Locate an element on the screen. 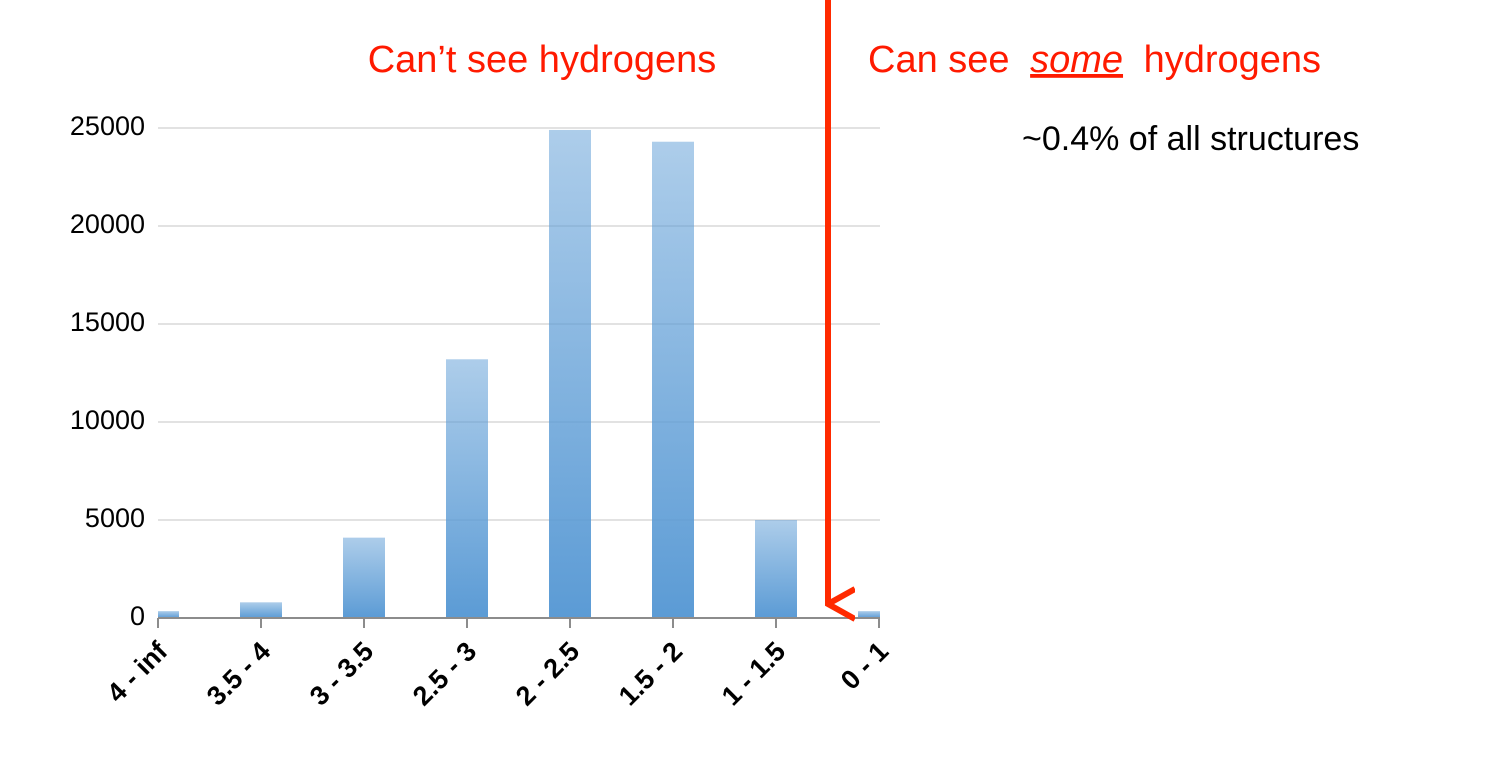 The height and width of the screenshot is (767, 1506). annotation-right-emph: some is located at coordinates (1076, 60).